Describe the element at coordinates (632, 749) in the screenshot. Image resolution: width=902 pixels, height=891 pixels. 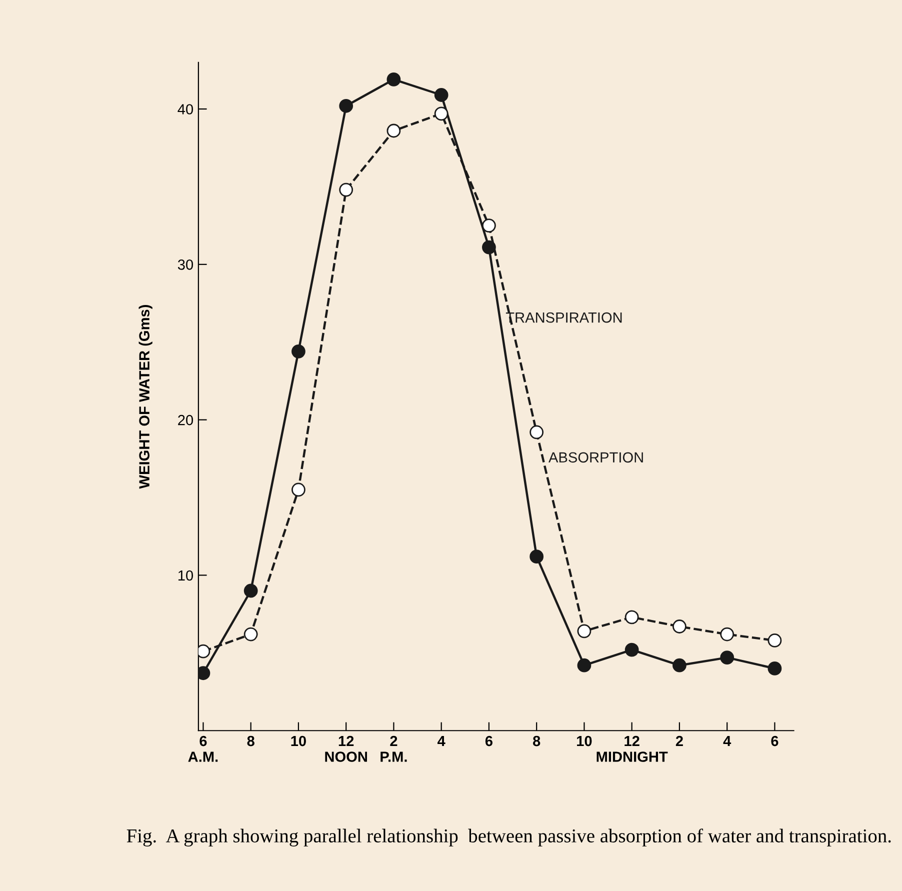
I see `x-tick-label: 12 MIDNIGHT` at that location.